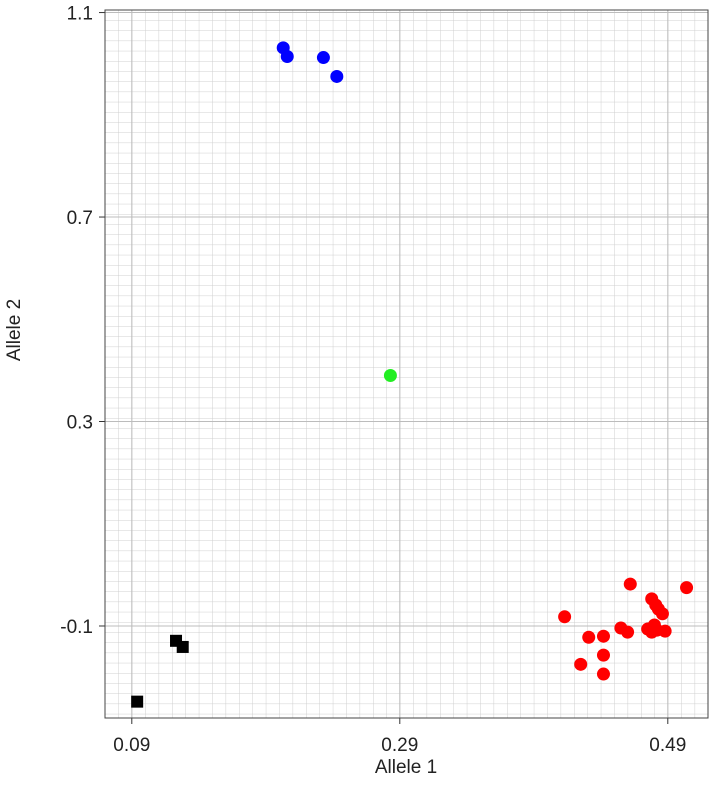  I want to click on y-tick-label: 1.1, so click(80, 14).